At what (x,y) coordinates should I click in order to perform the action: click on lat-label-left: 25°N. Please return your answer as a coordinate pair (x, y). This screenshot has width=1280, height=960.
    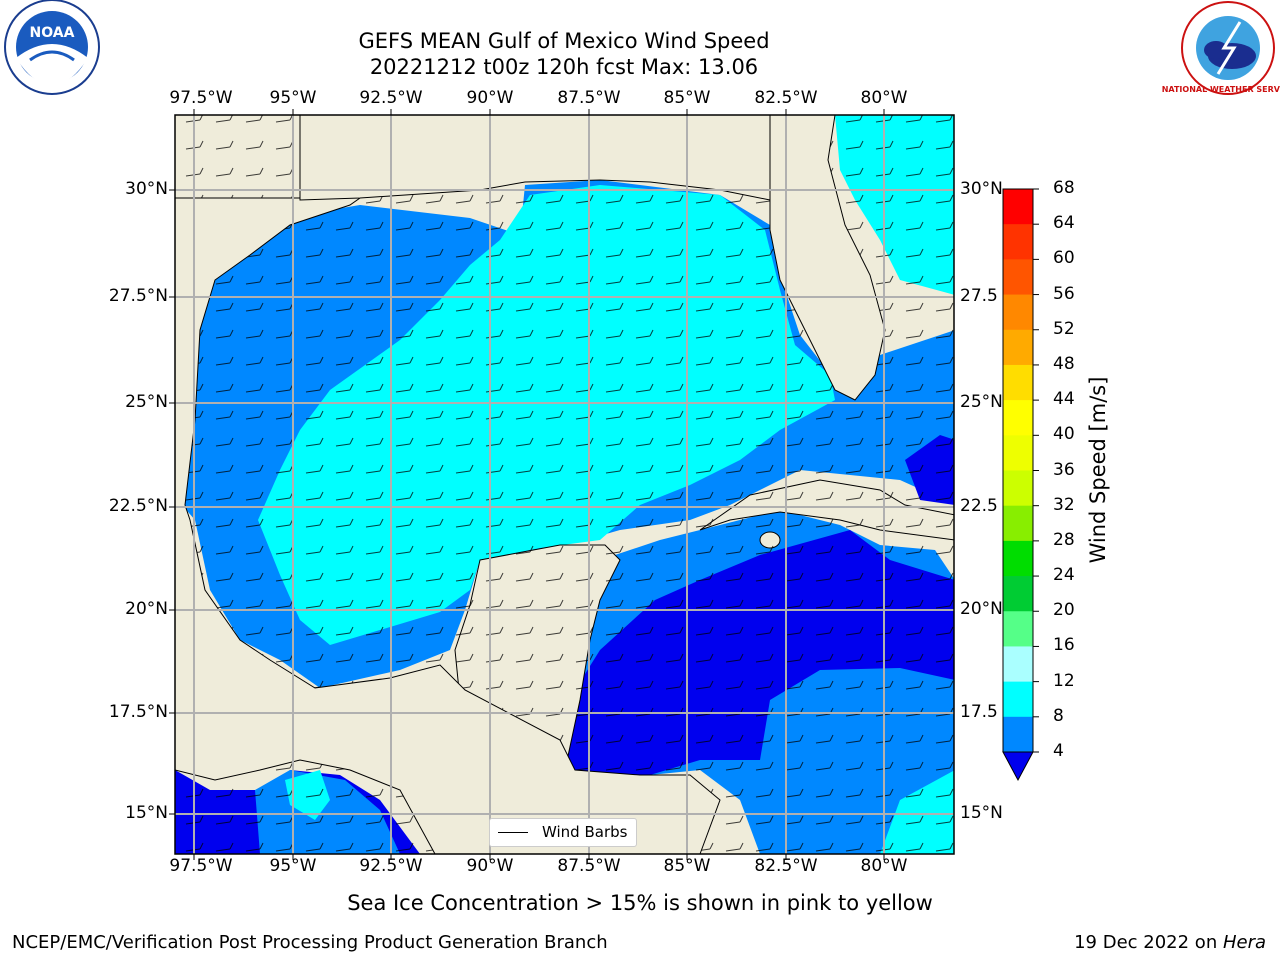
    Looking at the image, I should click on (146, 402).